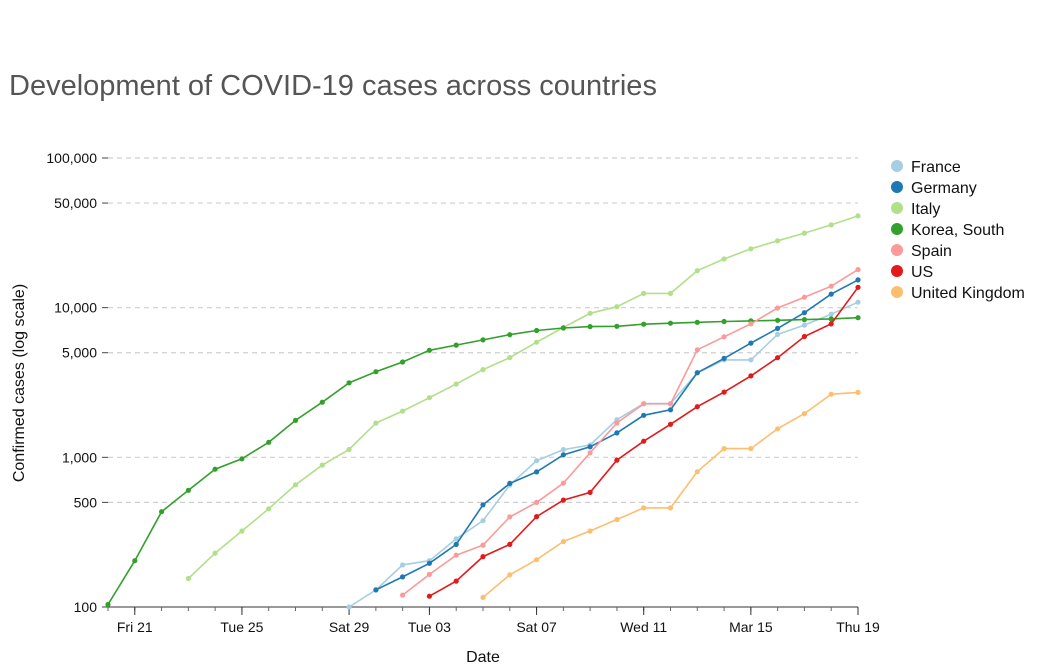 This screenshot has height=672, width=1051. What do you see at coordinates (536, 627) in the screenshot?
I see `x-tick-label: Sat 07` at bounding box center [536, 627].